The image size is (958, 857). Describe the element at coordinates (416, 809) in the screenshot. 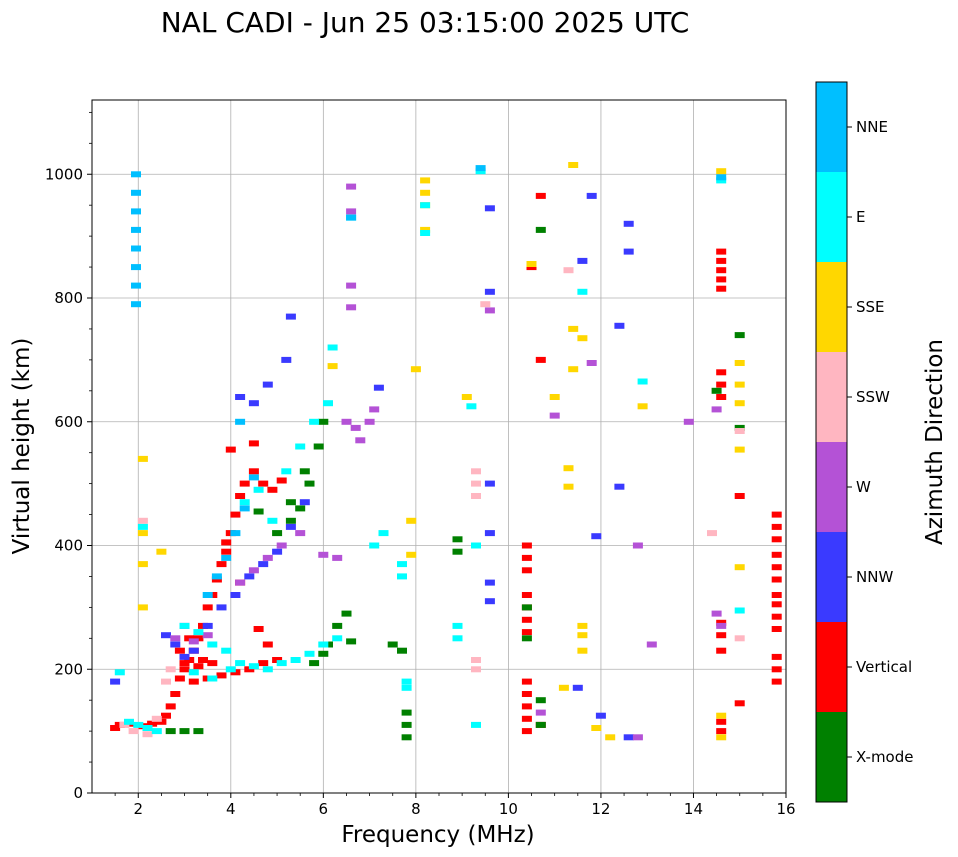

I see `x-tick-label: 8` at that location.